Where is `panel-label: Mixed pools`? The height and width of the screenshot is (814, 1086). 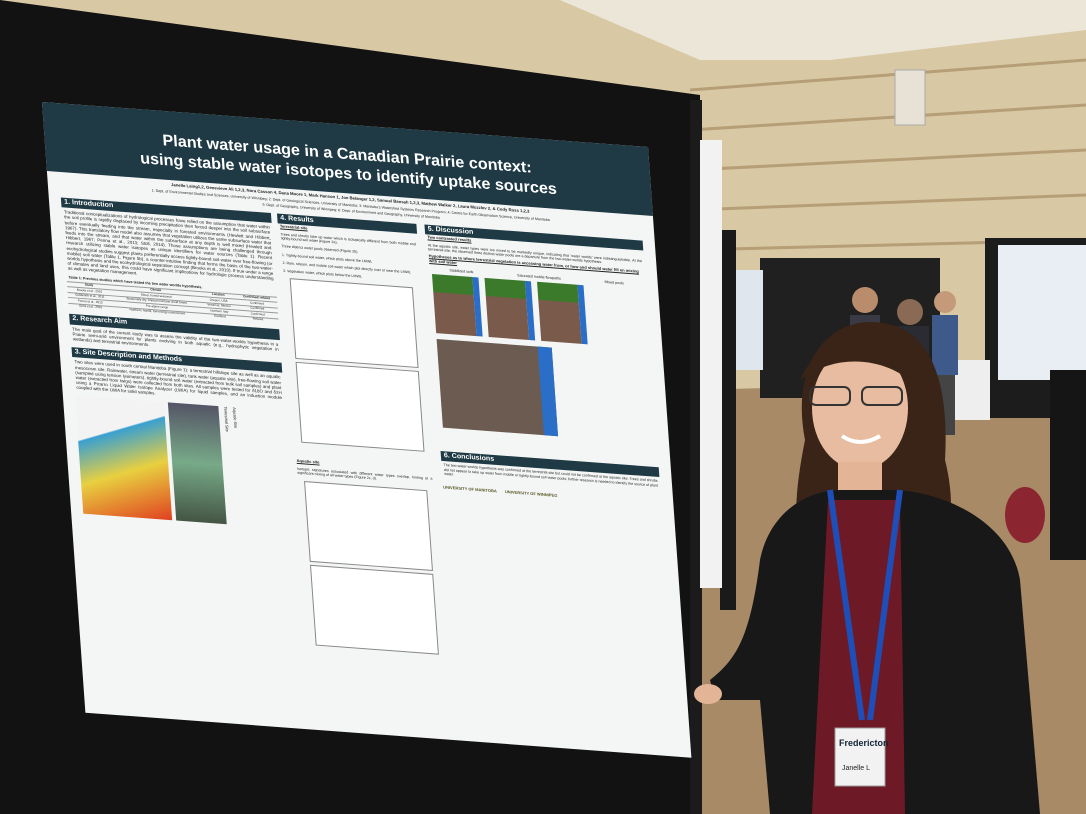 panel-label: Mixed pools is located at coordinates (614, 282).